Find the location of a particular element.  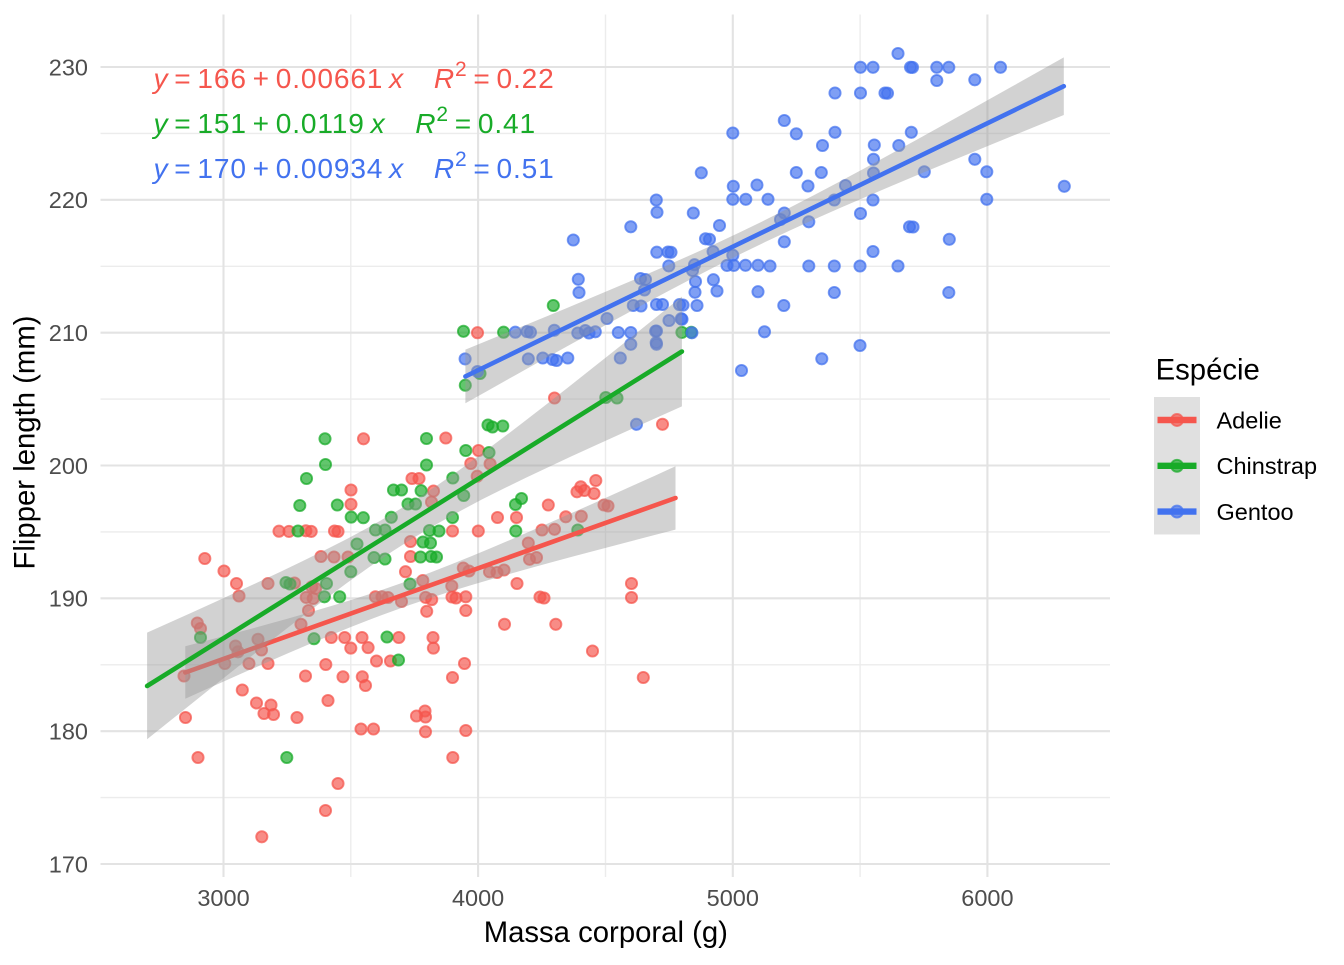

svg-text: y = 151 + 0.0119 x R2 = 0.41 is located at coordinates (344, 121).